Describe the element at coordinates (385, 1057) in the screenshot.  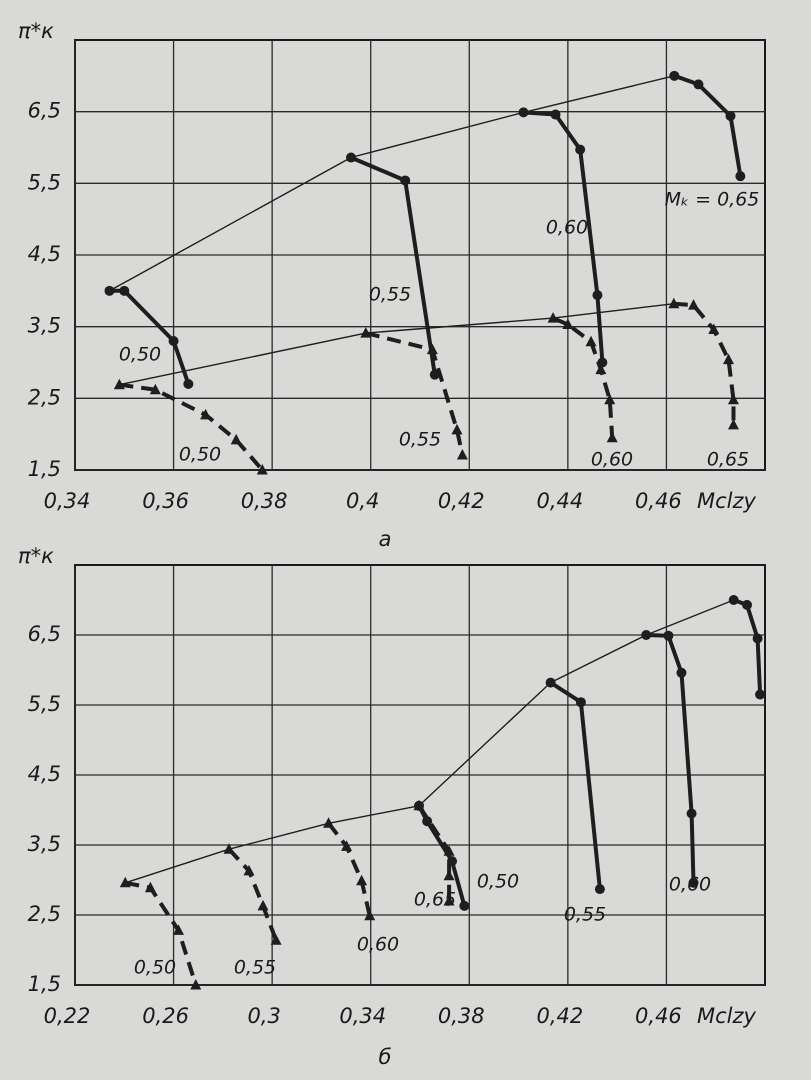
I see `caption: б` at that location.